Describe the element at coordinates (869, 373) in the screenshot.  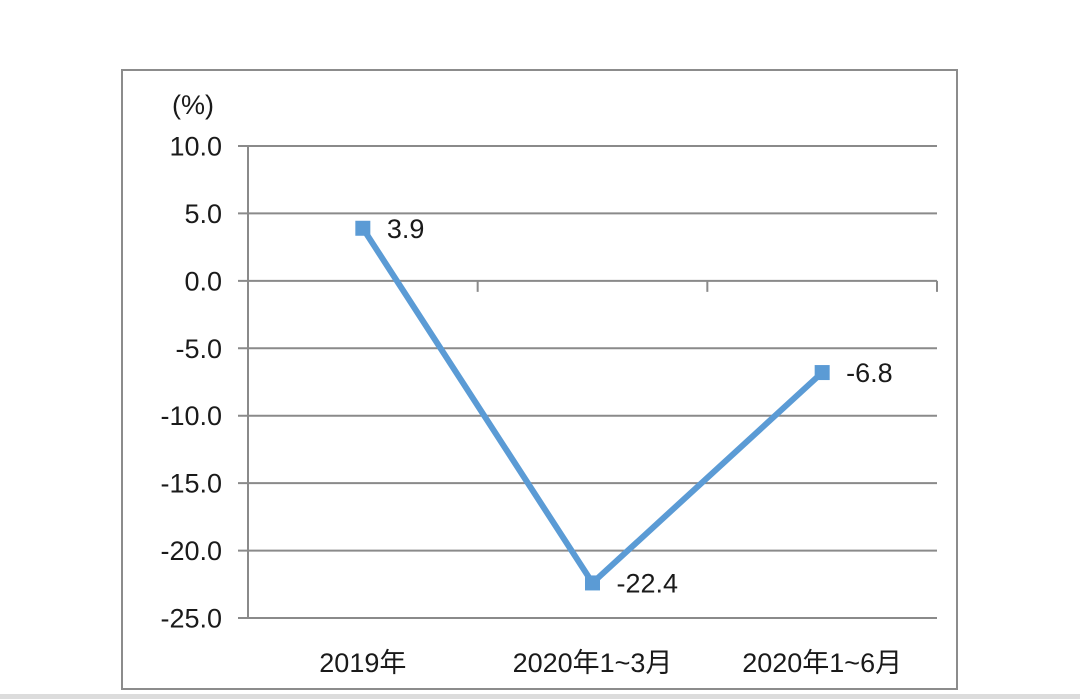
I see `data-label: -6.8` at that location.